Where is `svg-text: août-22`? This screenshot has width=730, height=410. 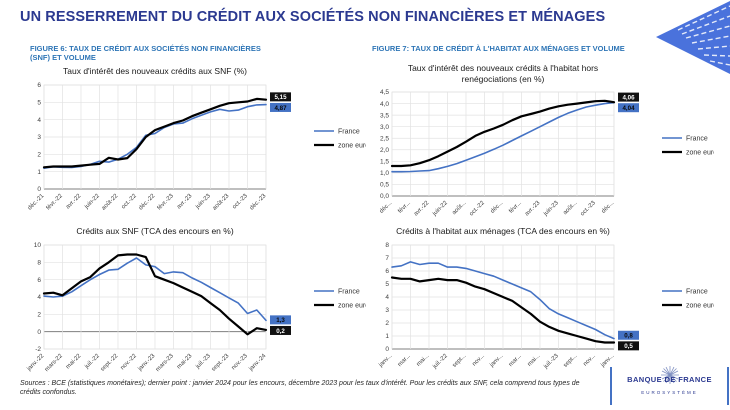 svg-text: août-22 is located at coordinates (110, 201).